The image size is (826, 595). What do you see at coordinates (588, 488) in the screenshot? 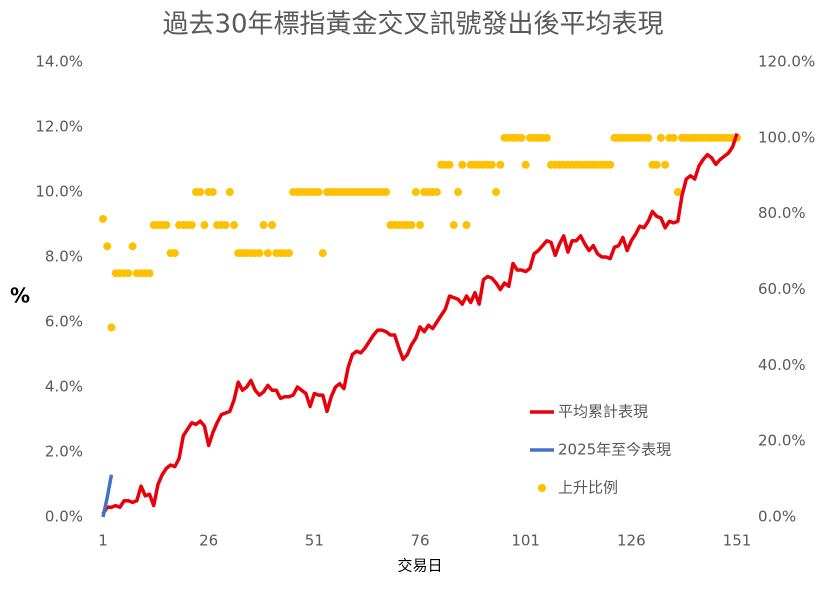
I see `legend-label: 上升比例` at bounding box center [588, 488].